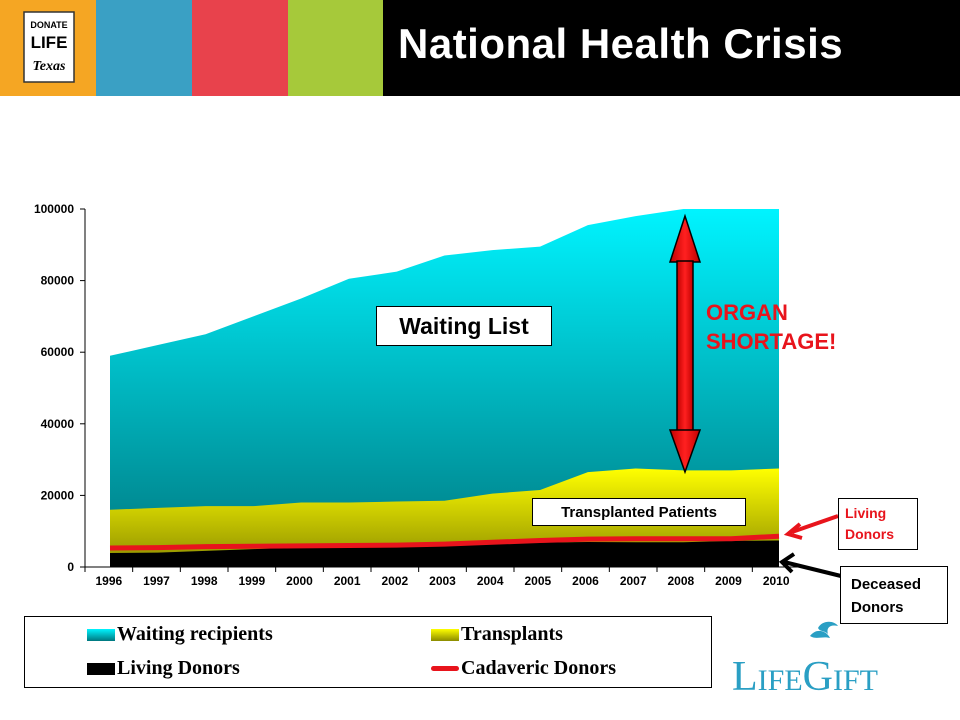 The height and width of the screenshot is (720, 960). Describe the element at coordinates (538, 668) in the screenshot. I see `legend-label-cadaveric: Cadaveric Donors` at that location.